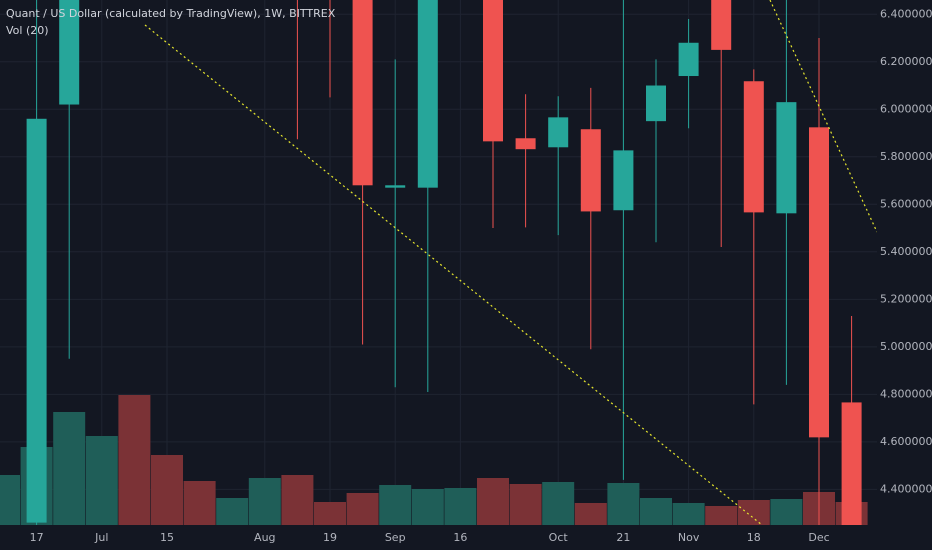  What do you see at coordinates (906, 488) in the screenshot?
I see `y-tick-label: 4.40000000` at bounding box center [906, 488].